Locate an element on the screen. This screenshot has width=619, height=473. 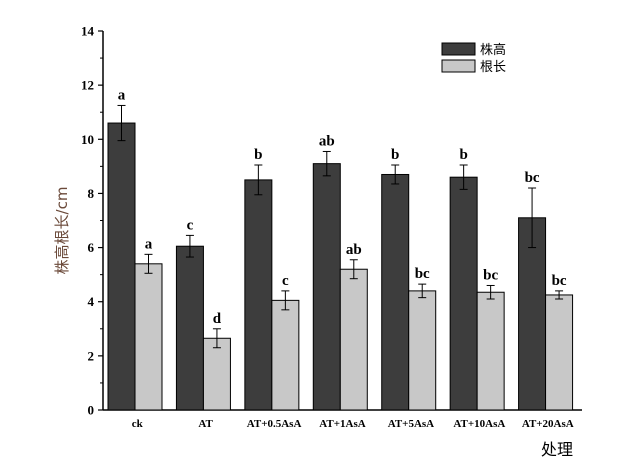
y-axis-label: 株高根长/cm is located at coordinates (62, 231).